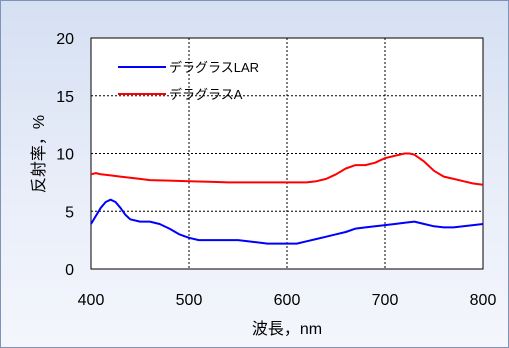  Describe the element at coordinates (65, 39) in the screenshot. I see `y-tick-label: 20` at that location.